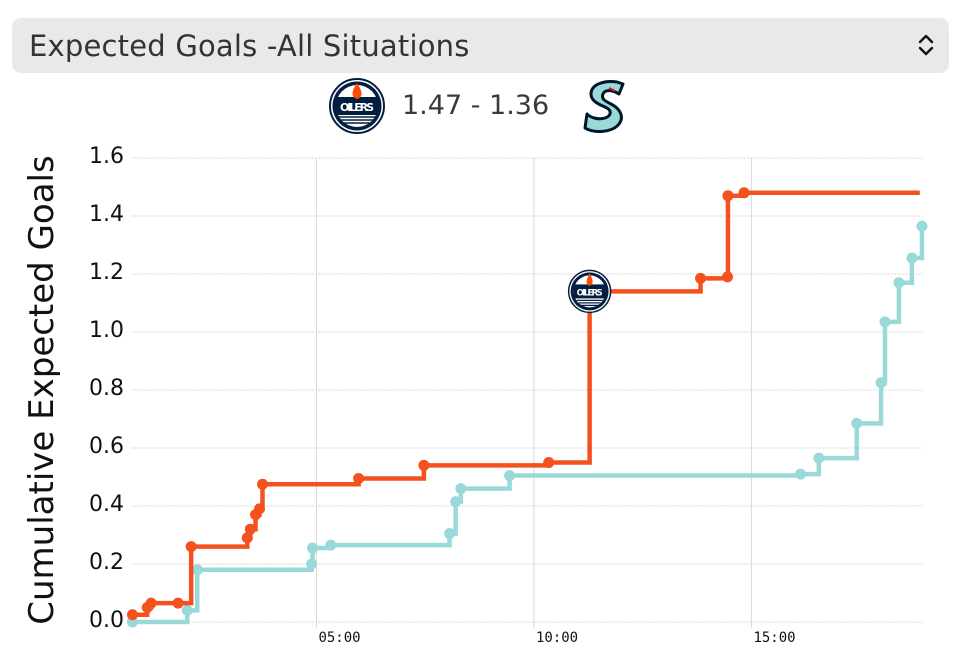 Image resolution: width=961 pixels, height=656 pixels. What do you see at coordinates (106, 214) in the screenshot?
I see `y-tick-label: 1.4` at bounding box center [106, 214].